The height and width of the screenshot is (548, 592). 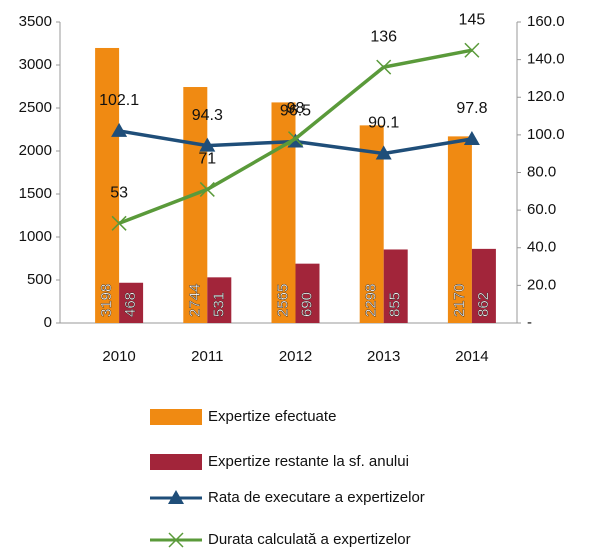 What do you see at coordinates (35, 64) in the screenshot?
I see `y-tick-label: 3000` at bounding box center [35, 64].